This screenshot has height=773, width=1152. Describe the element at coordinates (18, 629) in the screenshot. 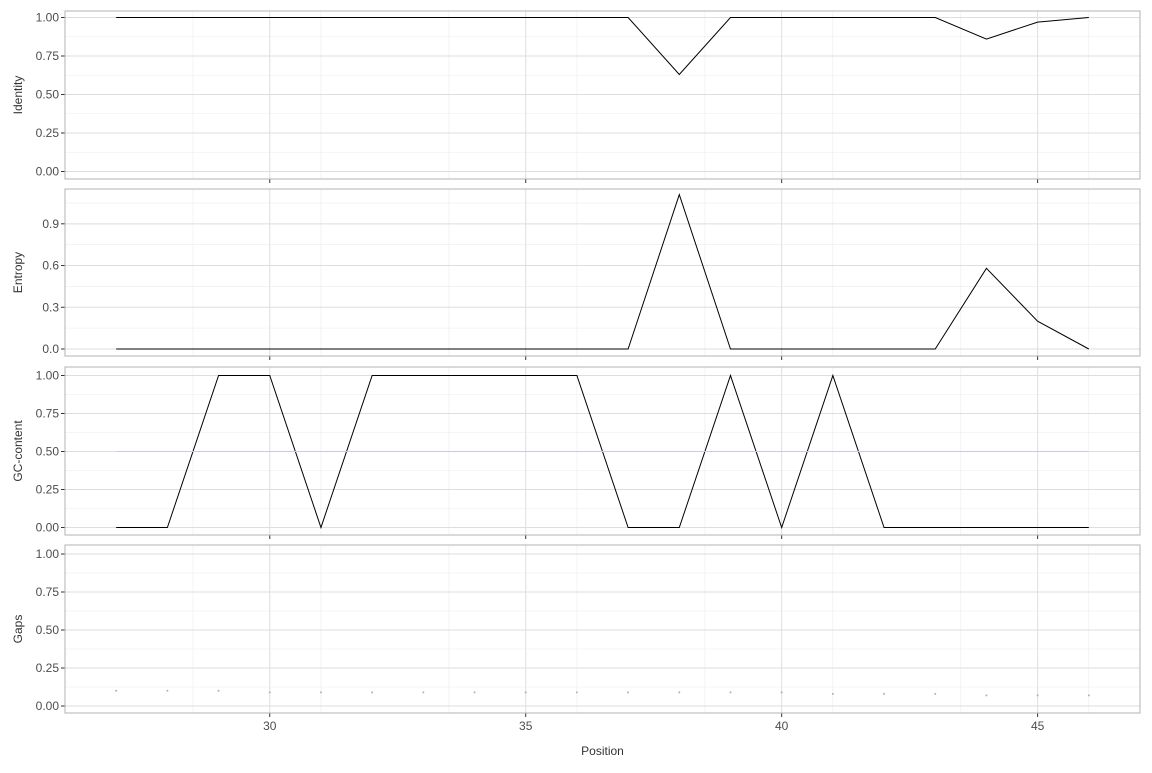

I see `y-axis-title: Gaps` at that location.